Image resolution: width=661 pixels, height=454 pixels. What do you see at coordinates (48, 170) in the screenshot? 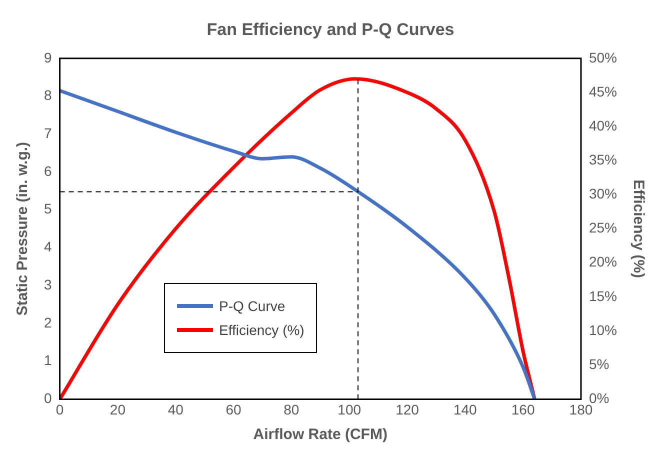
I see `y-tick-label: 6` at bounding box center [48, 170].